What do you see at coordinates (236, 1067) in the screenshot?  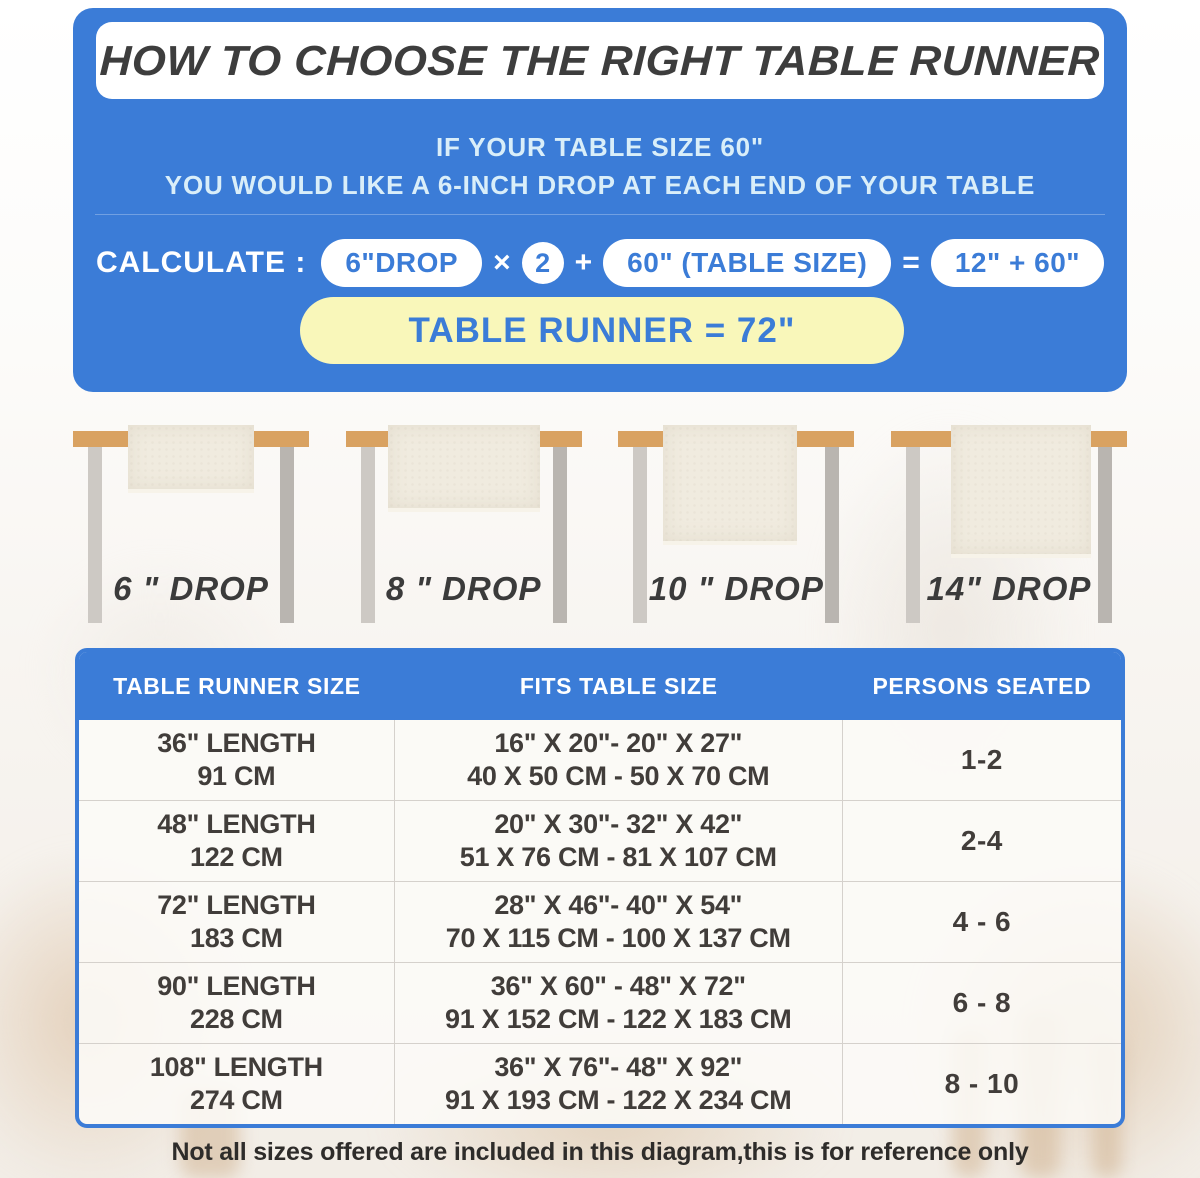 I see `runner-size-inches: 108" LENGTH` at bounding box center [236, 1067].